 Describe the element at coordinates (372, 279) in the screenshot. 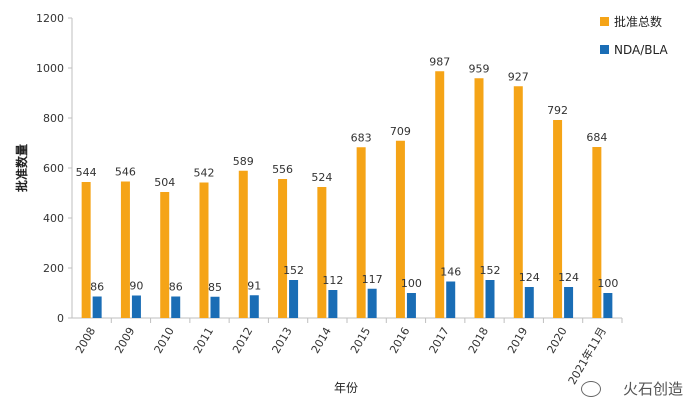

I see `data-label: 117` at that location.